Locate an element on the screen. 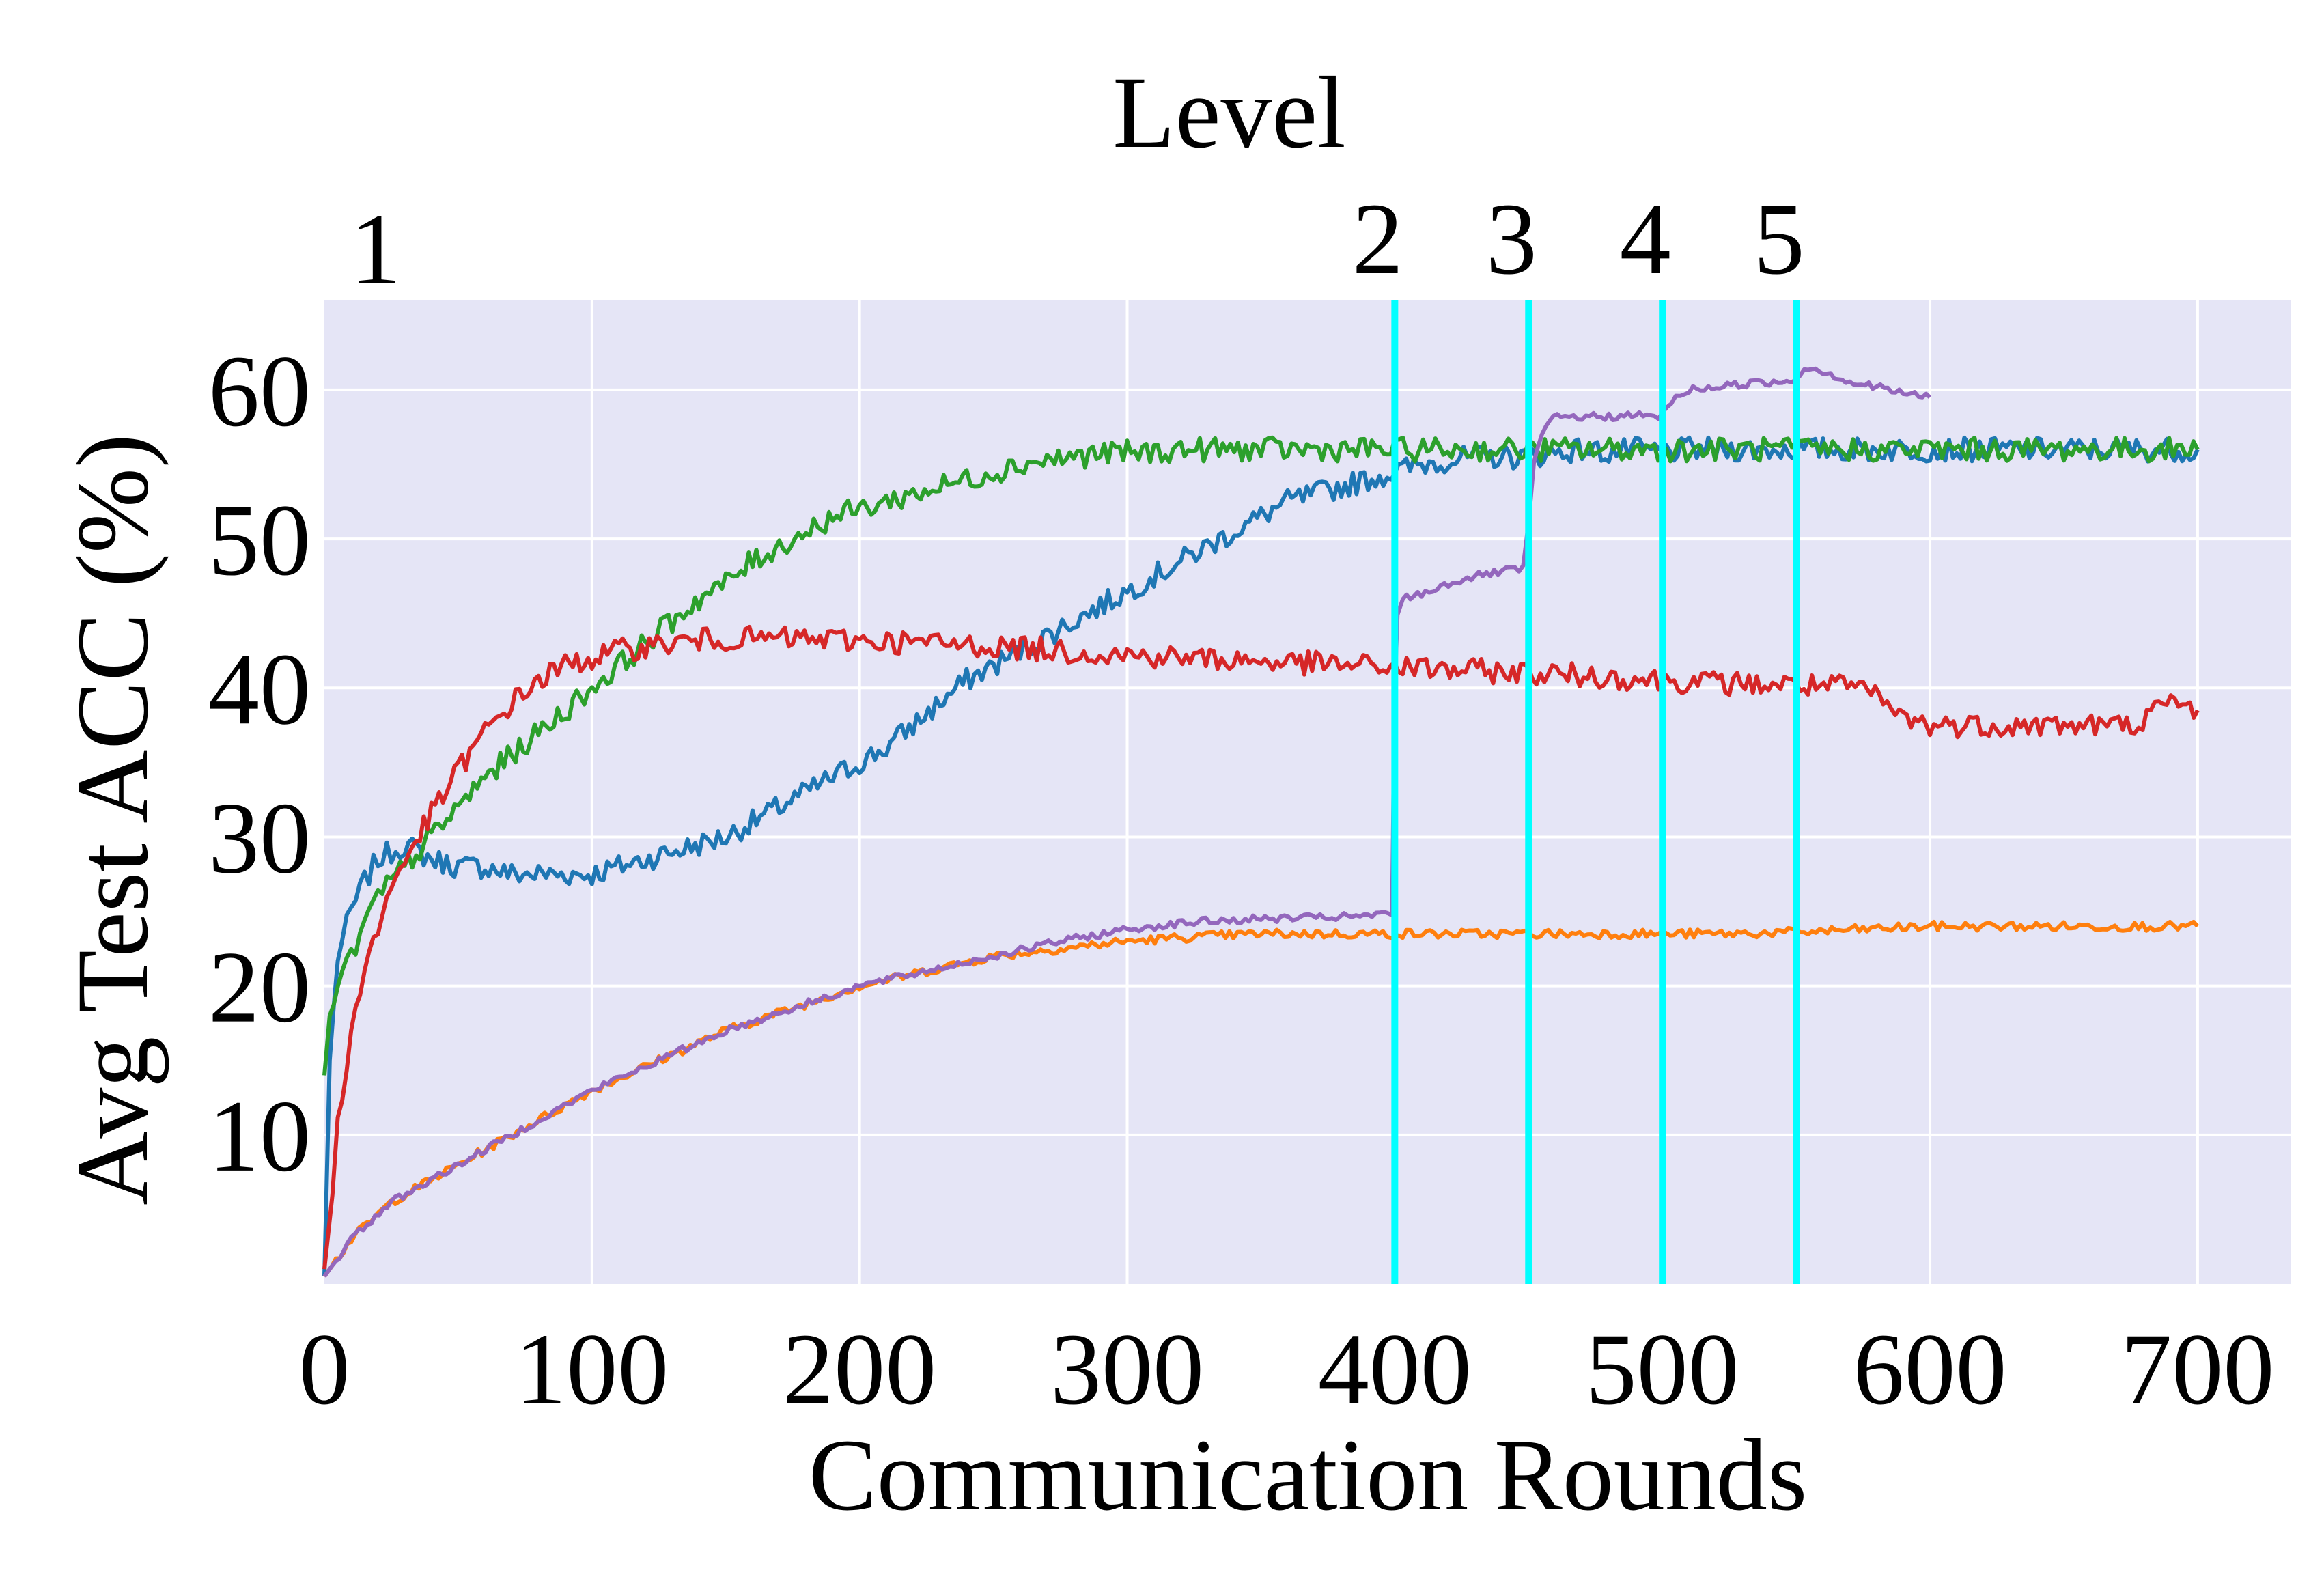 The width and height of the screenshot is (2324, 1594). x-tick-label: 600 is located at coordinates (1930, 1370).